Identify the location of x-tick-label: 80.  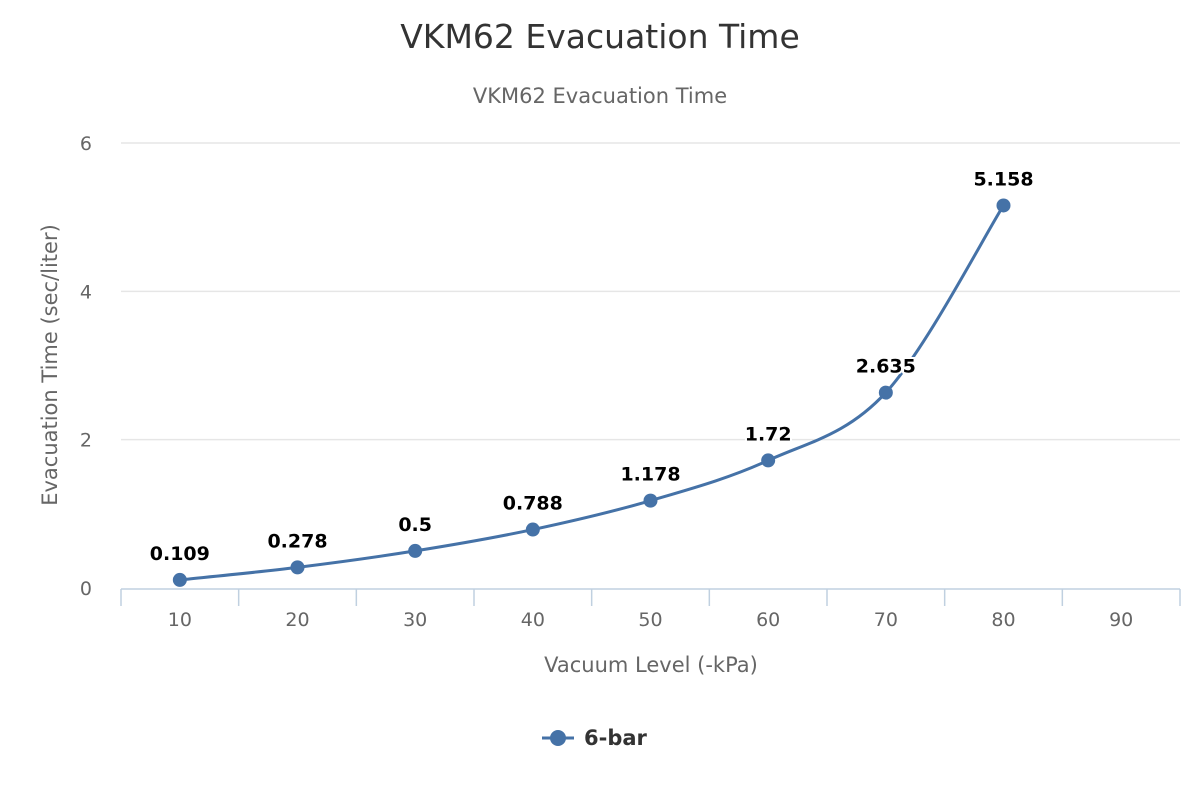
(1003, 620).